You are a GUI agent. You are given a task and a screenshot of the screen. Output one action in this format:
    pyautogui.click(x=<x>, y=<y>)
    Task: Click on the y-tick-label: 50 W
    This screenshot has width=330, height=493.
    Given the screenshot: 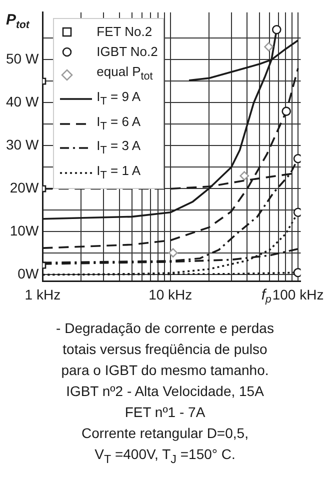 What is the action you would take?
    pyautogui.click(x=23, y=58)
    